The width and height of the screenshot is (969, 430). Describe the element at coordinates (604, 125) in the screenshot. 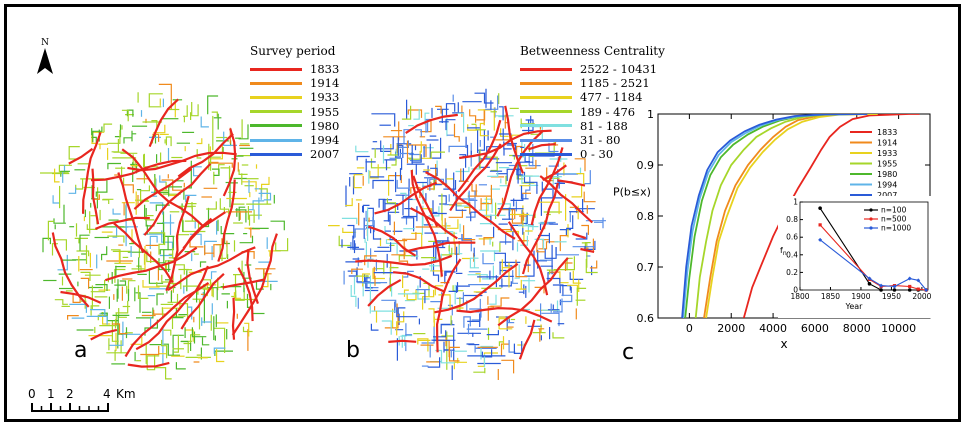

I see `bc-legend-label: 81 - 188` at that location.